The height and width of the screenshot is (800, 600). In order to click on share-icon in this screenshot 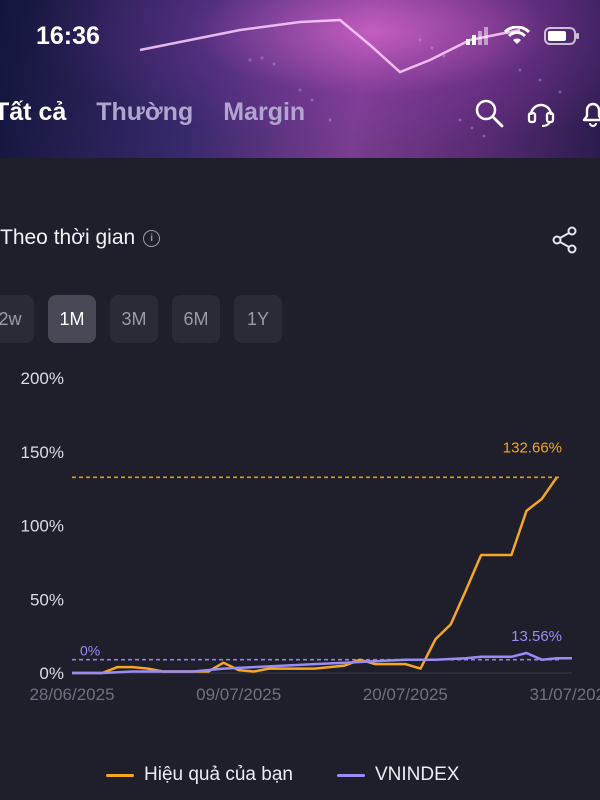, I will do `click(565, 240)`.